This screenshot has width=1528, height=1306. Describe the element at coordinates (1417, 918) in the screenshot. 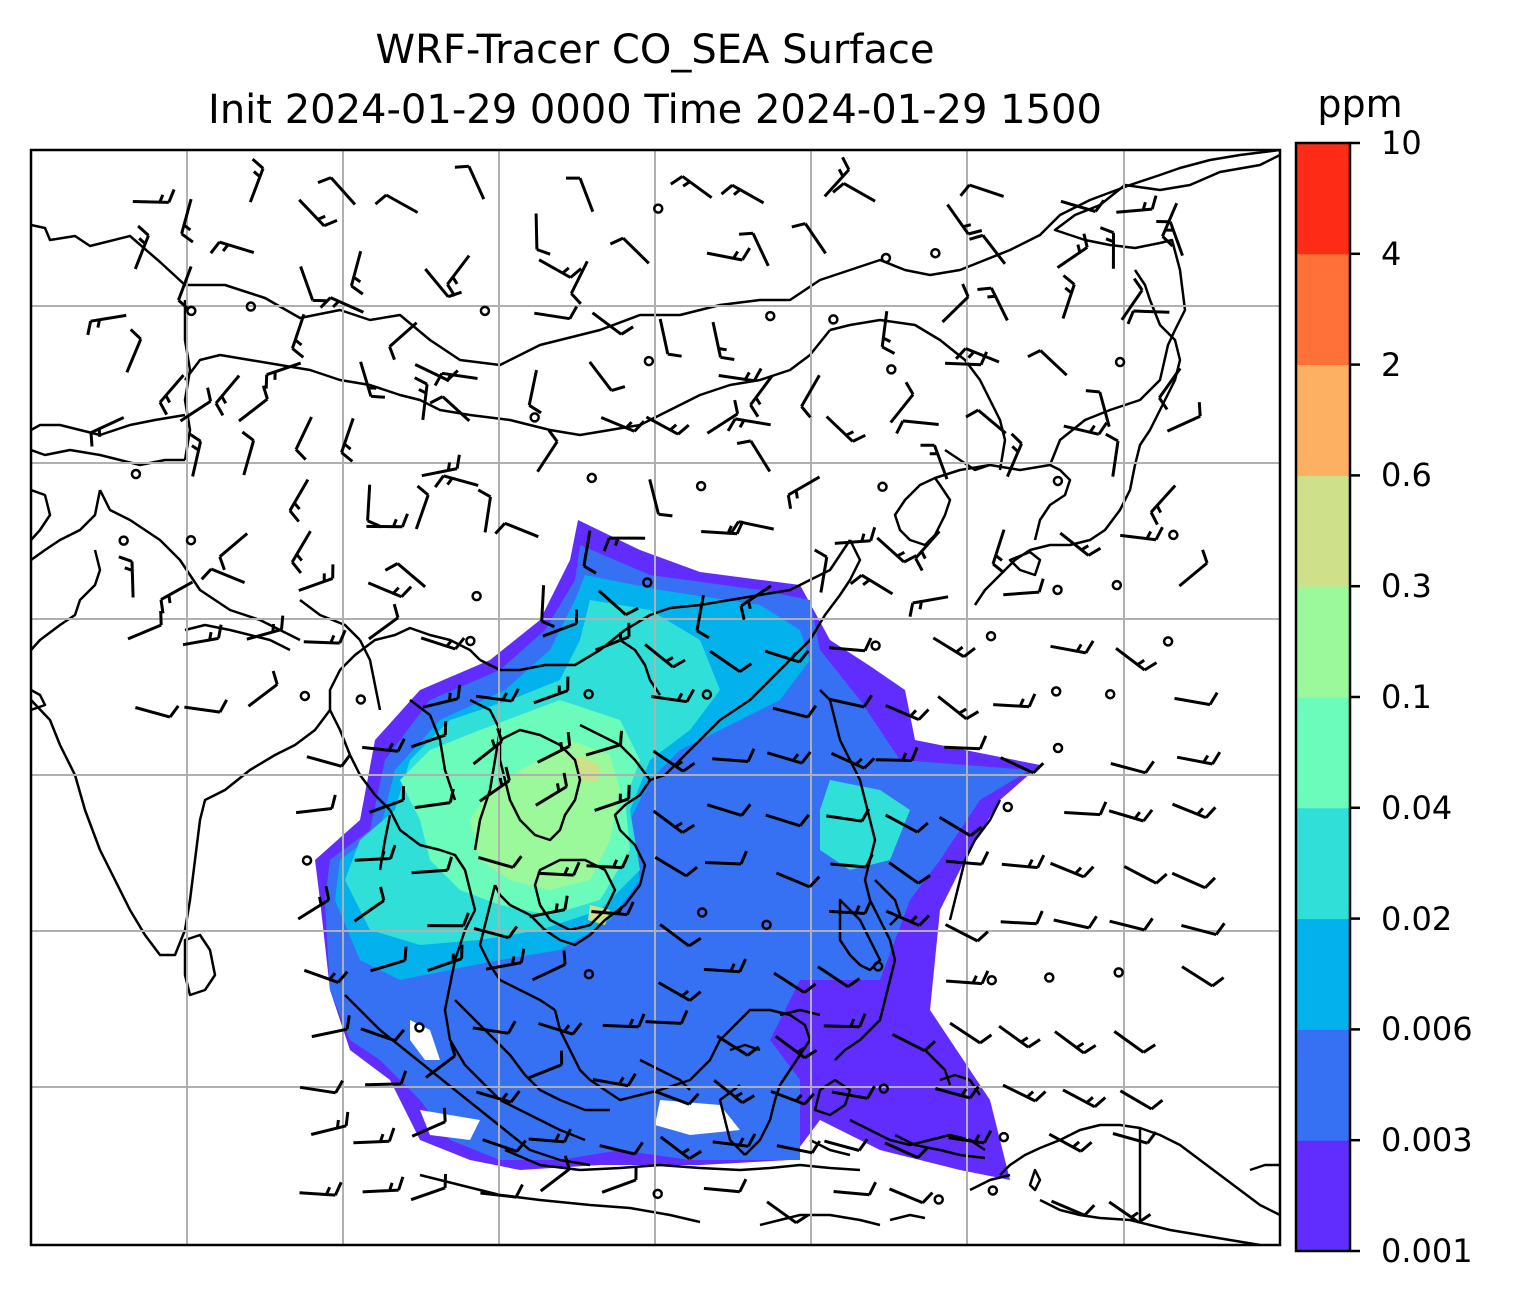

I see `colorbar-tick-label: 0.02` at that location.